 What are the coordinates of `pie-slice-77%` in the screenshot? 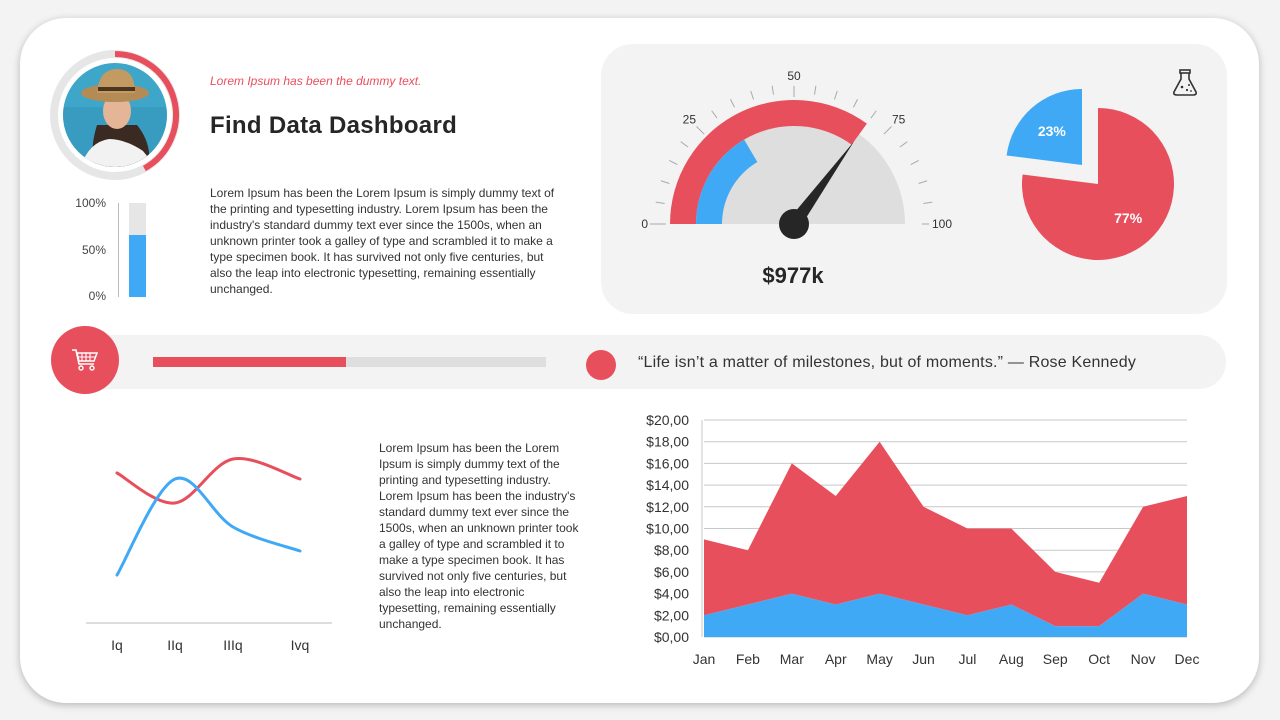 It's located at (1098, 184).